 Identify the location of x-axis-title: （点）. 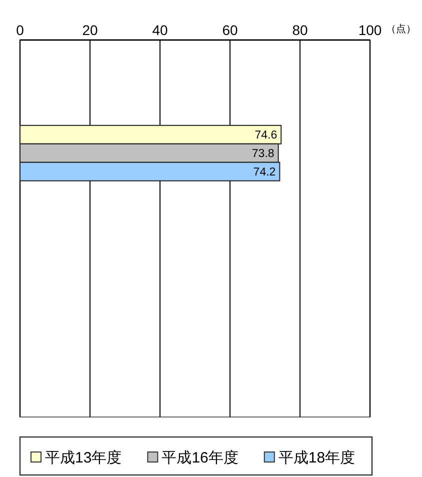
(401, 29).